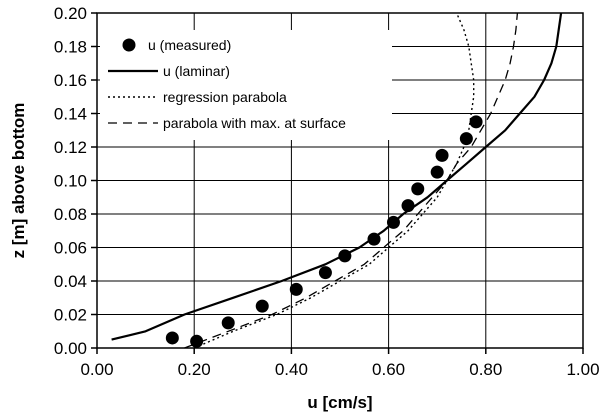 The width and height of the screenshot is (608, 415). What do you see at coordinates (70, 47) in the screenshot?
I see `y-tick-label: 0.18` at bounding box center [70, 47].